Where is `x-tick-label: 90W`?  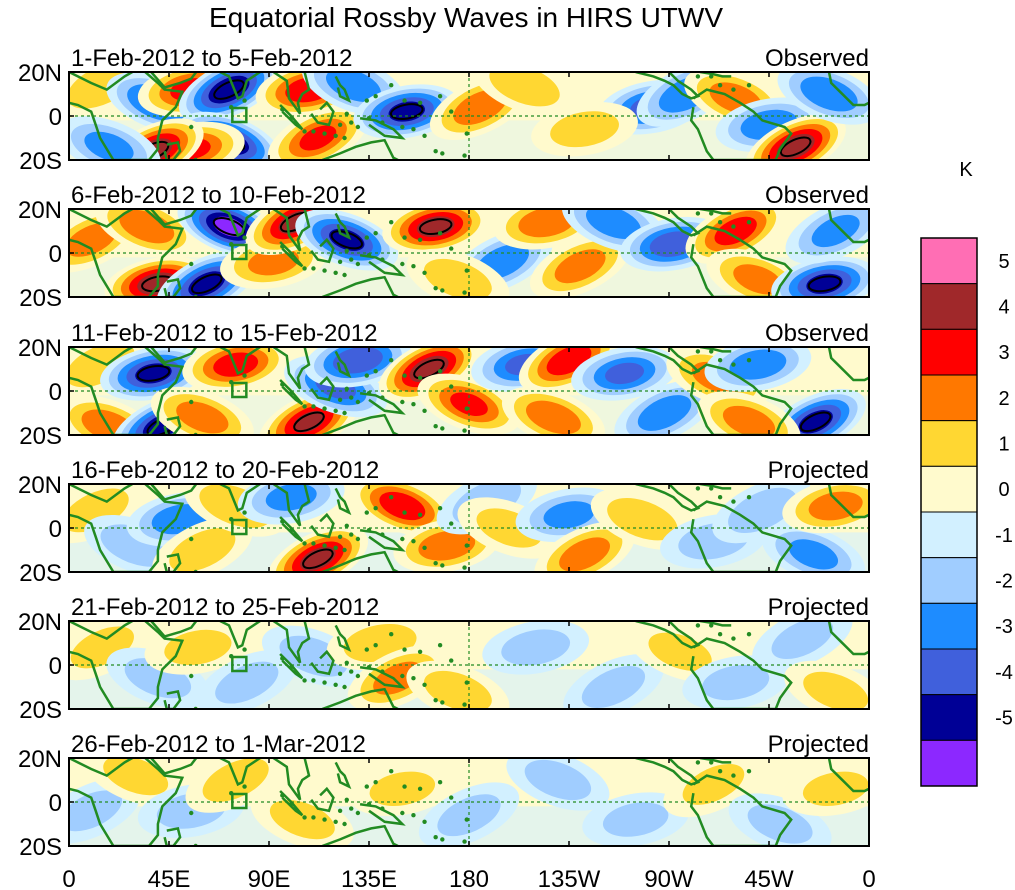 x-tick-label: 90W is located at coordinates (669, 878).